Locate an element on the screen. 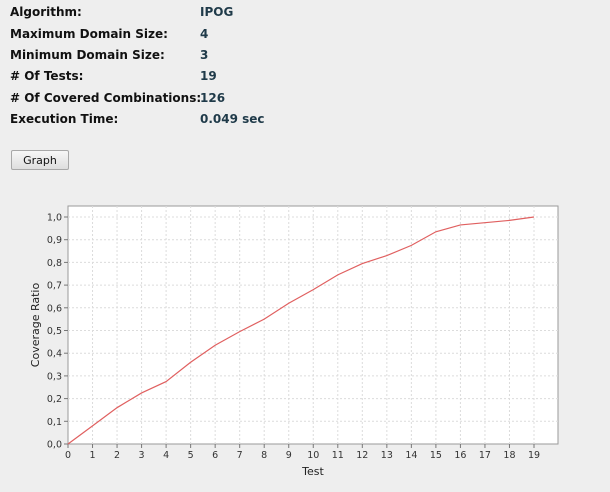  graph-button: Graph is located at coordinates (40, 160).